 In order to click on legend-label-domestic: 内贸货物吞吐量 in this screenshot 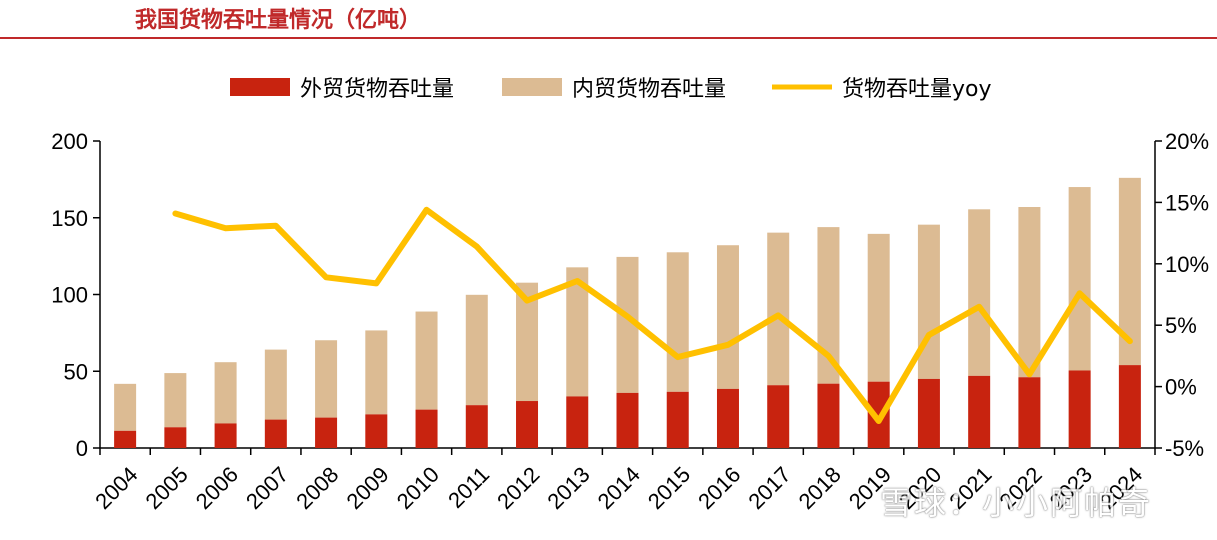, I will do `click(649, 89)`.